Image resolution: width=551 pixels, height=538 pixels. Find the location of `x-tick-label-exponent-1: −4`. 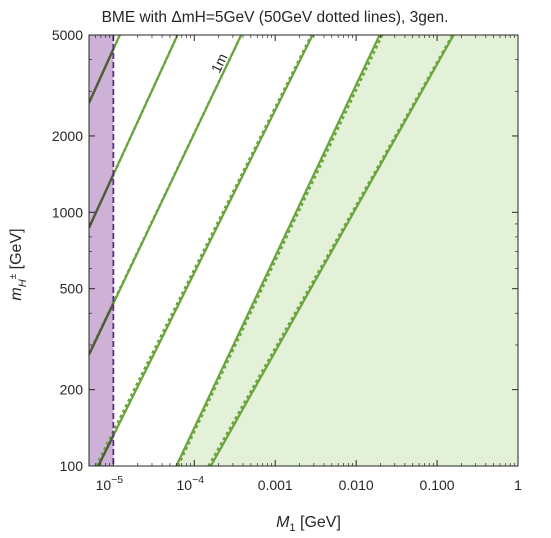

x-tick-label-exponent-1: −4 is located at coordinates (198, 480).